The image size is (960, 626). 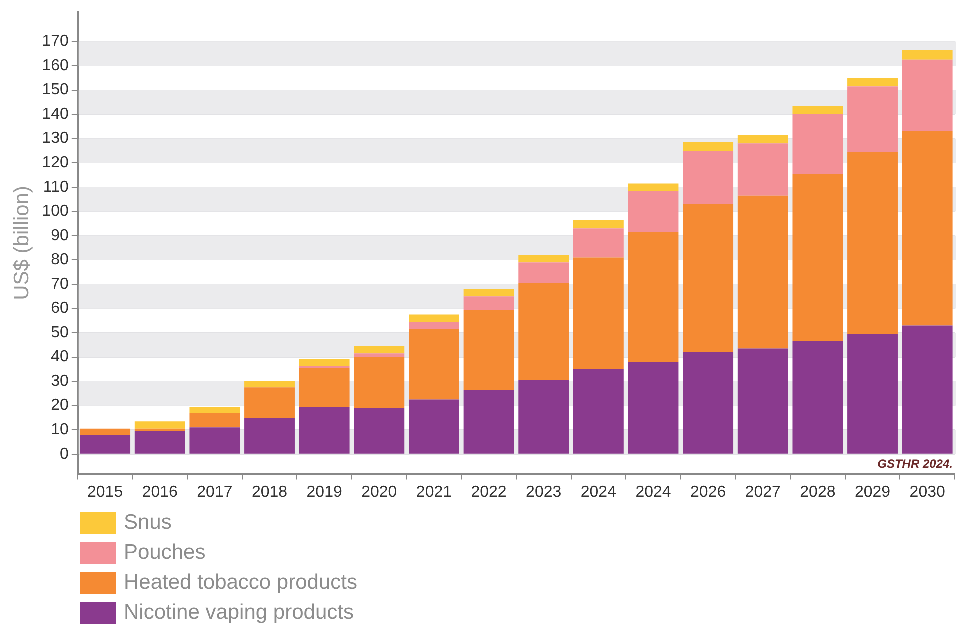 What do you see at coordinates (60, 357) in the screenshot?
I see `y-tick-label: 40` at bounding box center [60, 357].